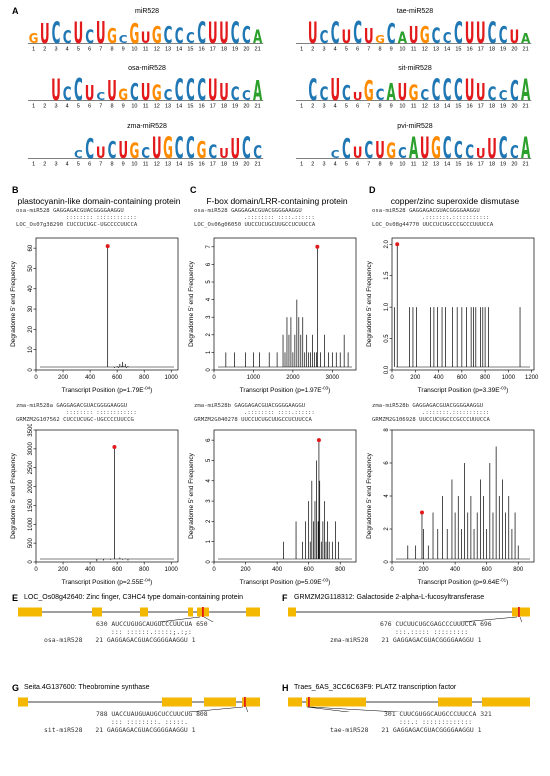  I want to click on logo-tick-label: 3, so click(323, 107).